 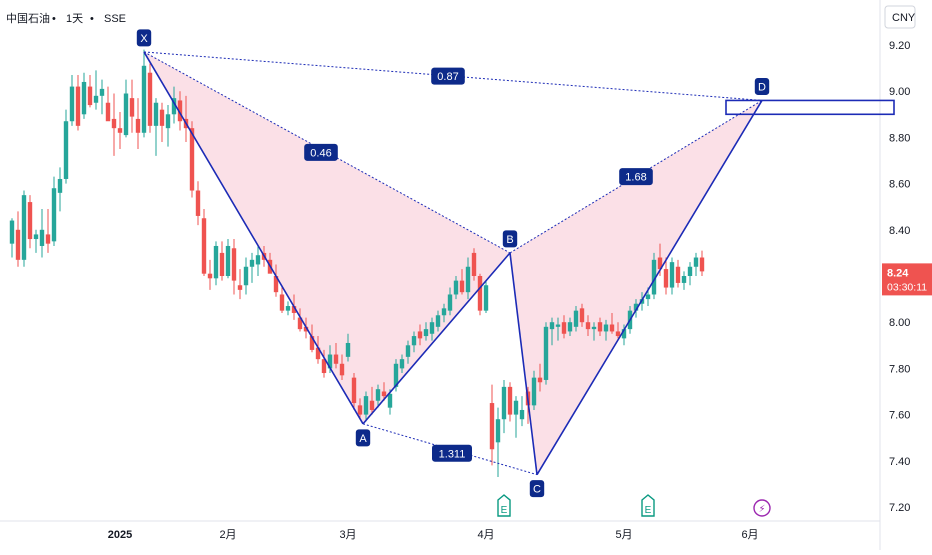 I want to click on leg-ab, so click(x=436, y=338).